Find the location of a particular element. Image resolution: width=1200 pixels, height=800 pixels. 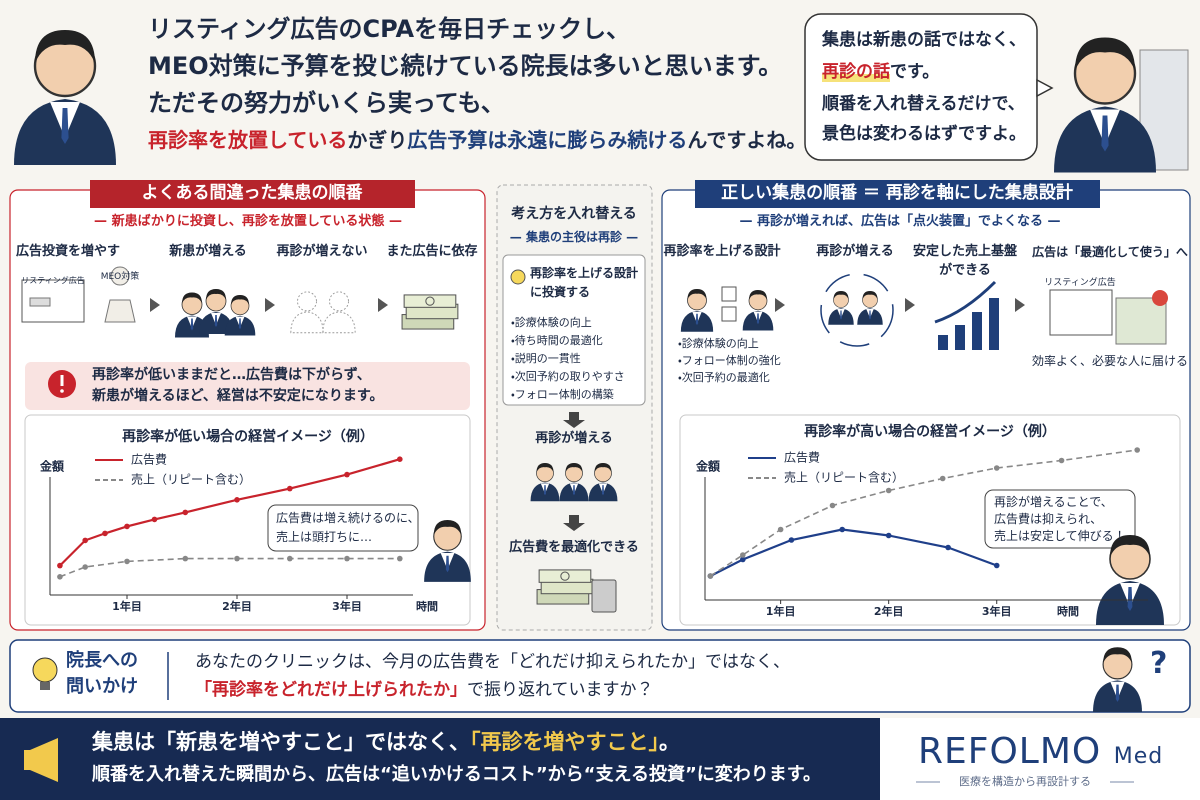

invest-box is located at coordinates (574, 330).